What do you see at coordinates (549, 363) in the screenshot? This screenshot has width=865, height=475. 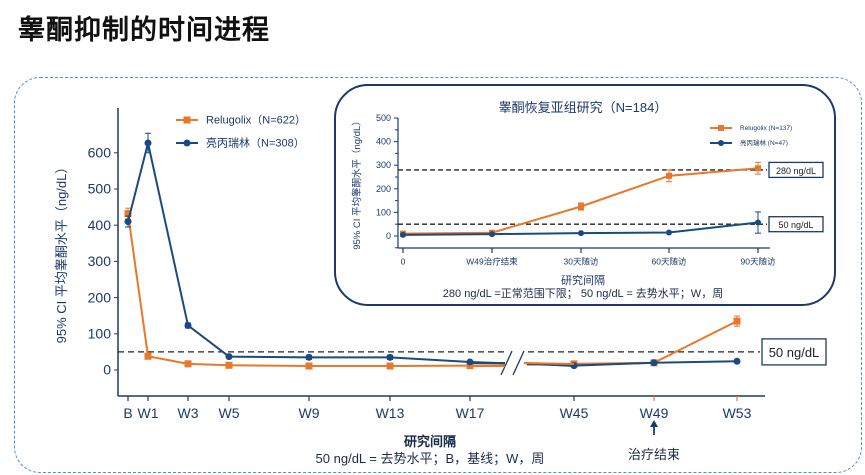 I see `series-line-break-segment` at bounding box center [549, 363].